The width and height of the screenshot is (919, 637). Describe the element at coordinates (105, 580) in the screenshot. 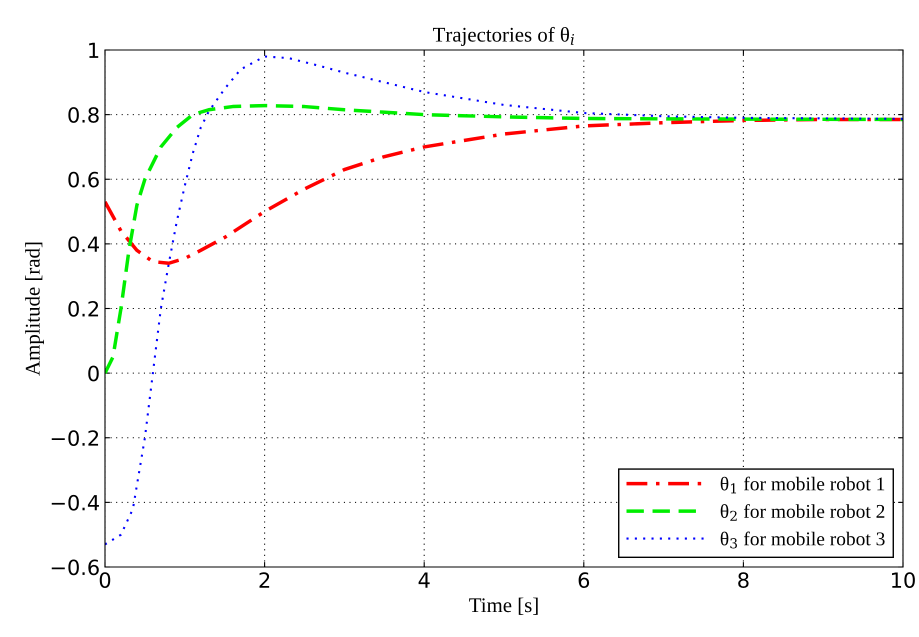

I see `x-tick-label: 0` at that location.